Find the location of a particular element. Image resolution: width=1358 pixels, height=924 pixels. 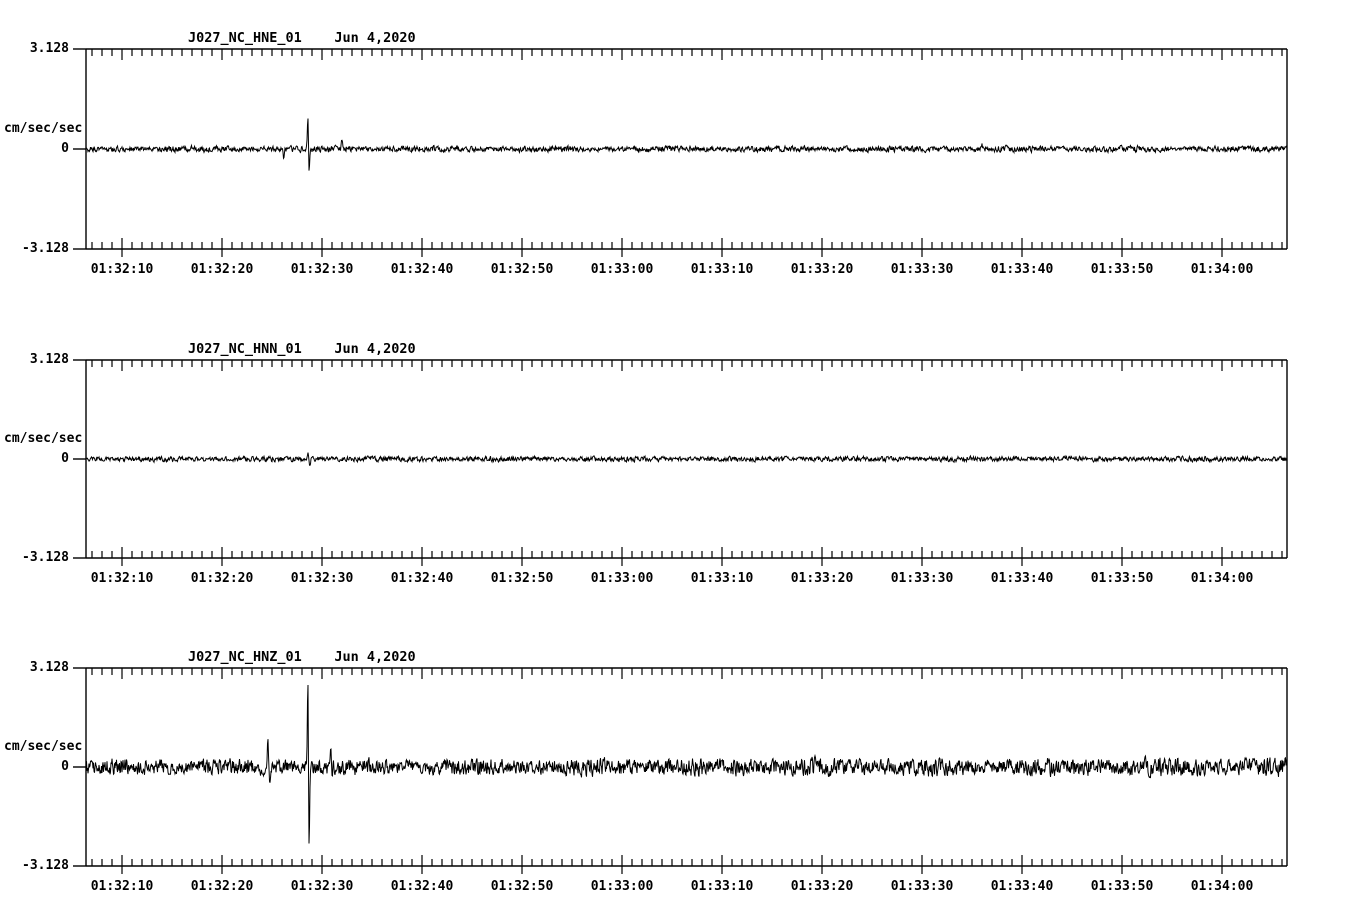

date-label-hnn: Jun 4,2020 is located at coordinates (375, 349).